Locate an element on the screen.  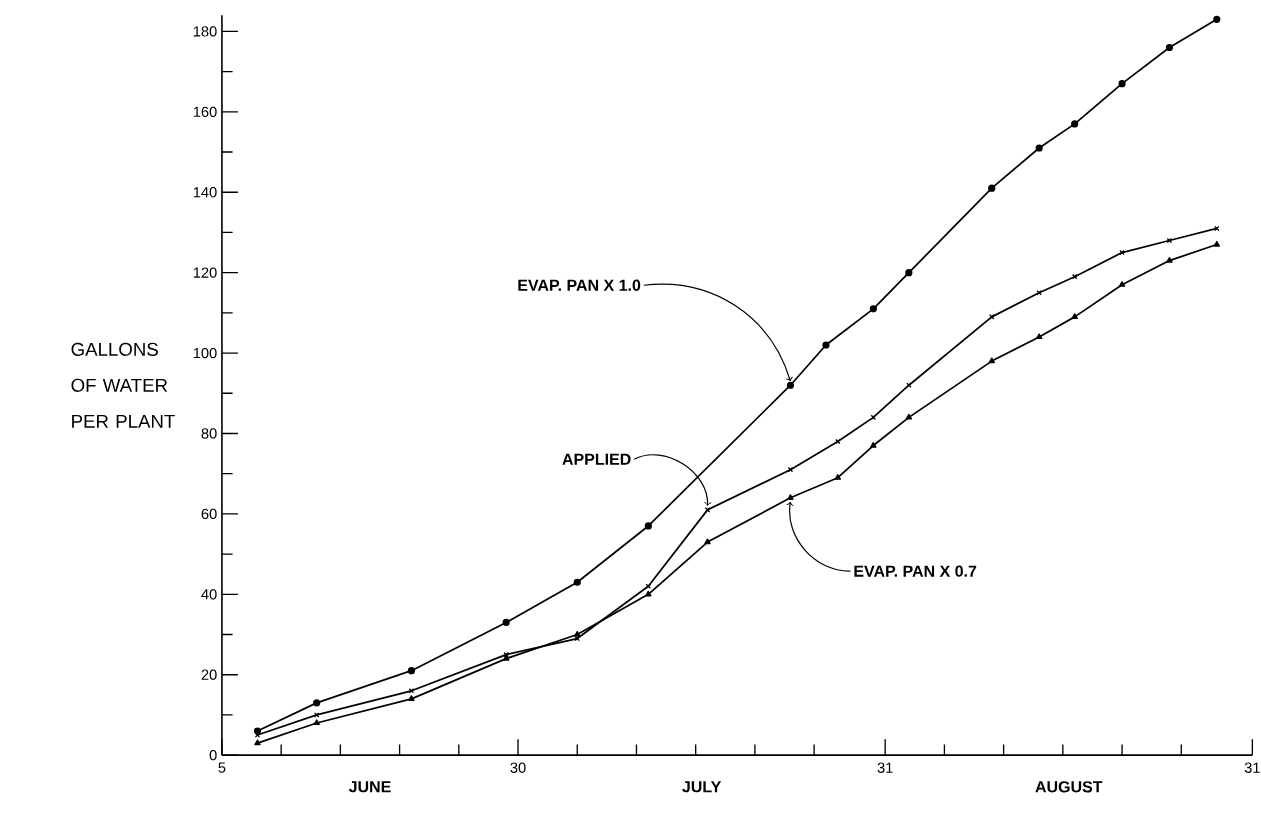
x-tick-label: 5 is located at coordinates (222, 767).